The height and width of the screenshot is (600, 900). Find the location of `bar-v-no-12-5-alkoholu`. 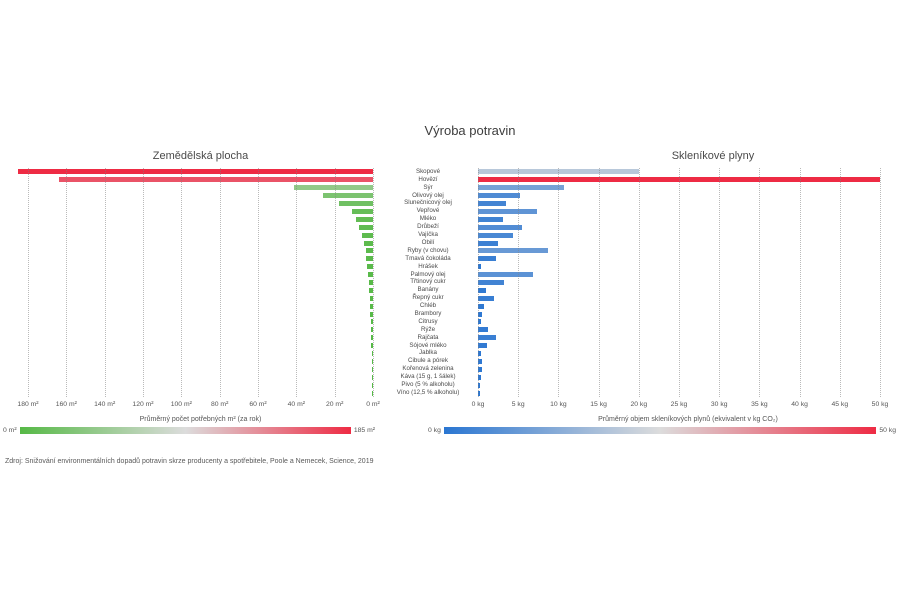

bar-v-no-12-5-alkoholu is located at coordinates (372, 393).